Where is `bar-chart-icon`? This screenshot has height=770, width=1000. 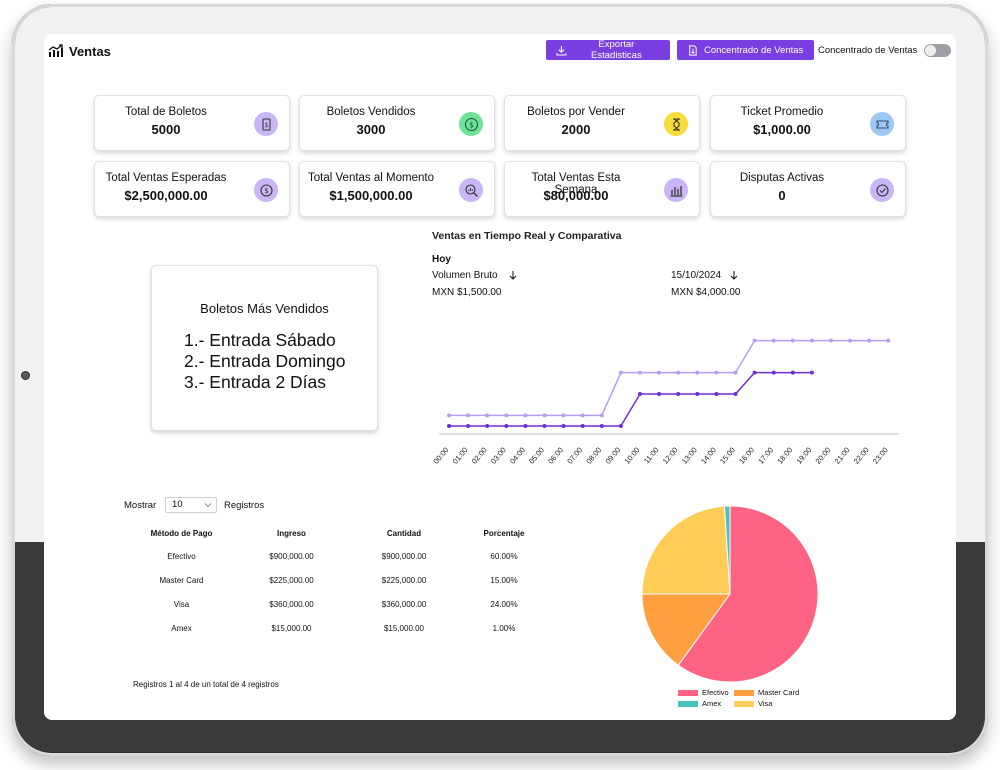
bar-chart-icon is located at coordinates (676, 190).